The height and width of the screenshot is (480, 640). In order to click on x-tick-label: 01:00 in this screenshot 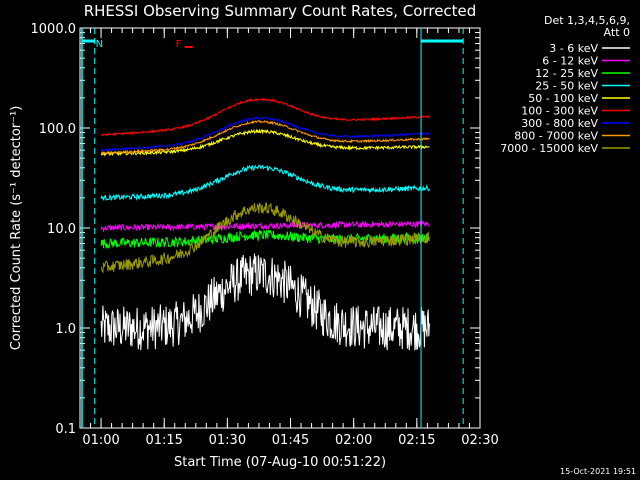, I will do `click(100, 440)`.